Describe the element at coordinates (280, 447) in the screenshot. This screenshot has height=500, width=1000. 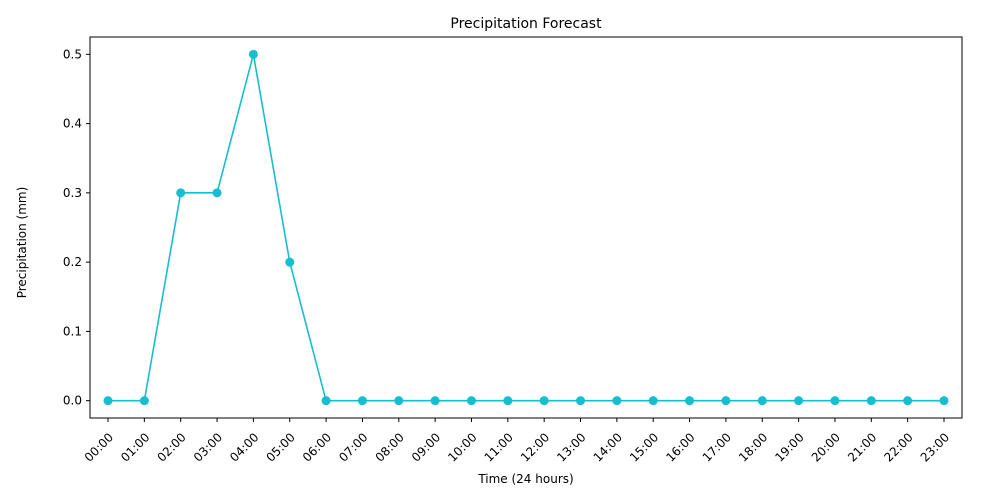
I see `x-tick-label: 05:00` at that location.